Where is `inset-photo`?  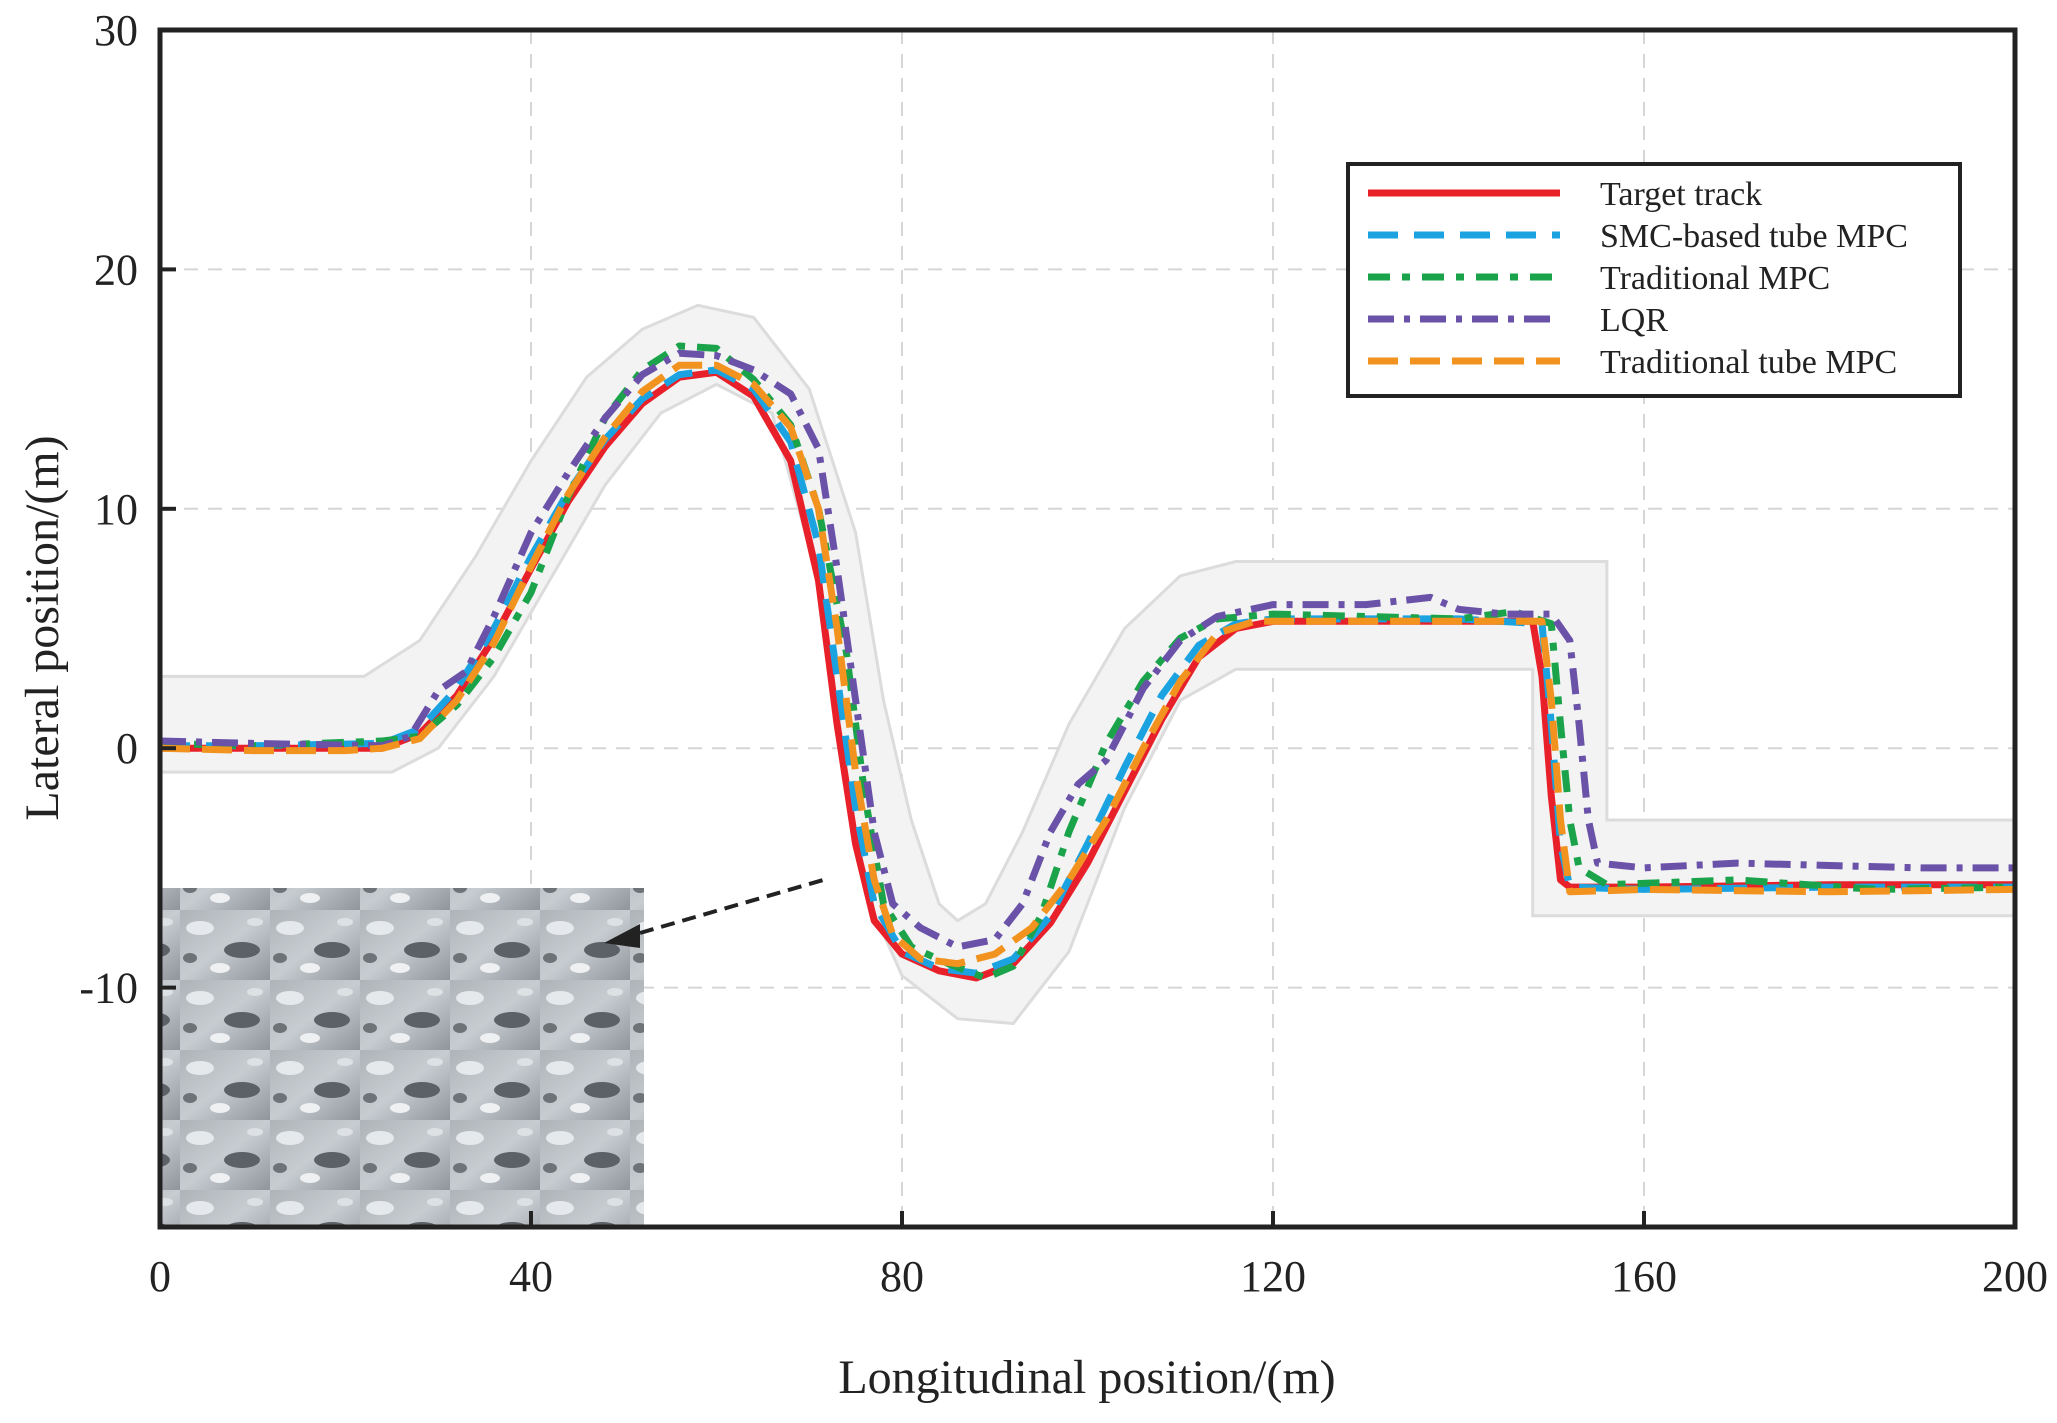
inset-photo is located at coordinates (496, 1050).